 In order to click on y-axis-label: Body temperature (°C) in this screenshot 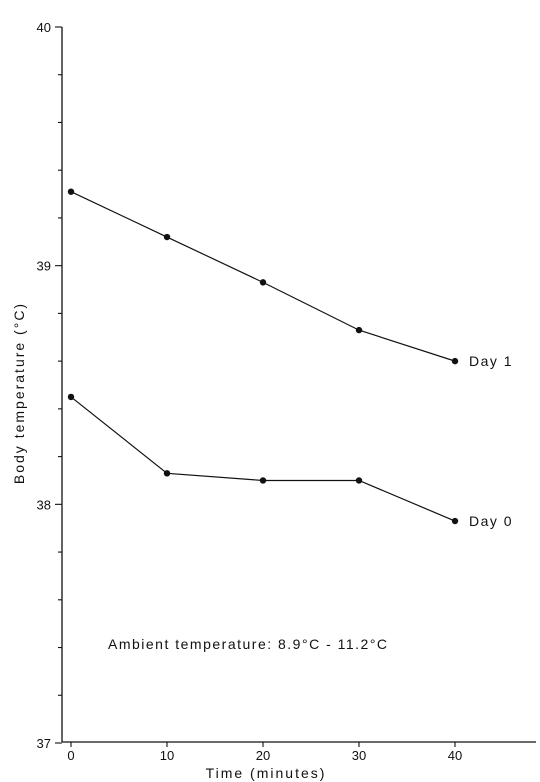, I will do `click(19, 393)`.